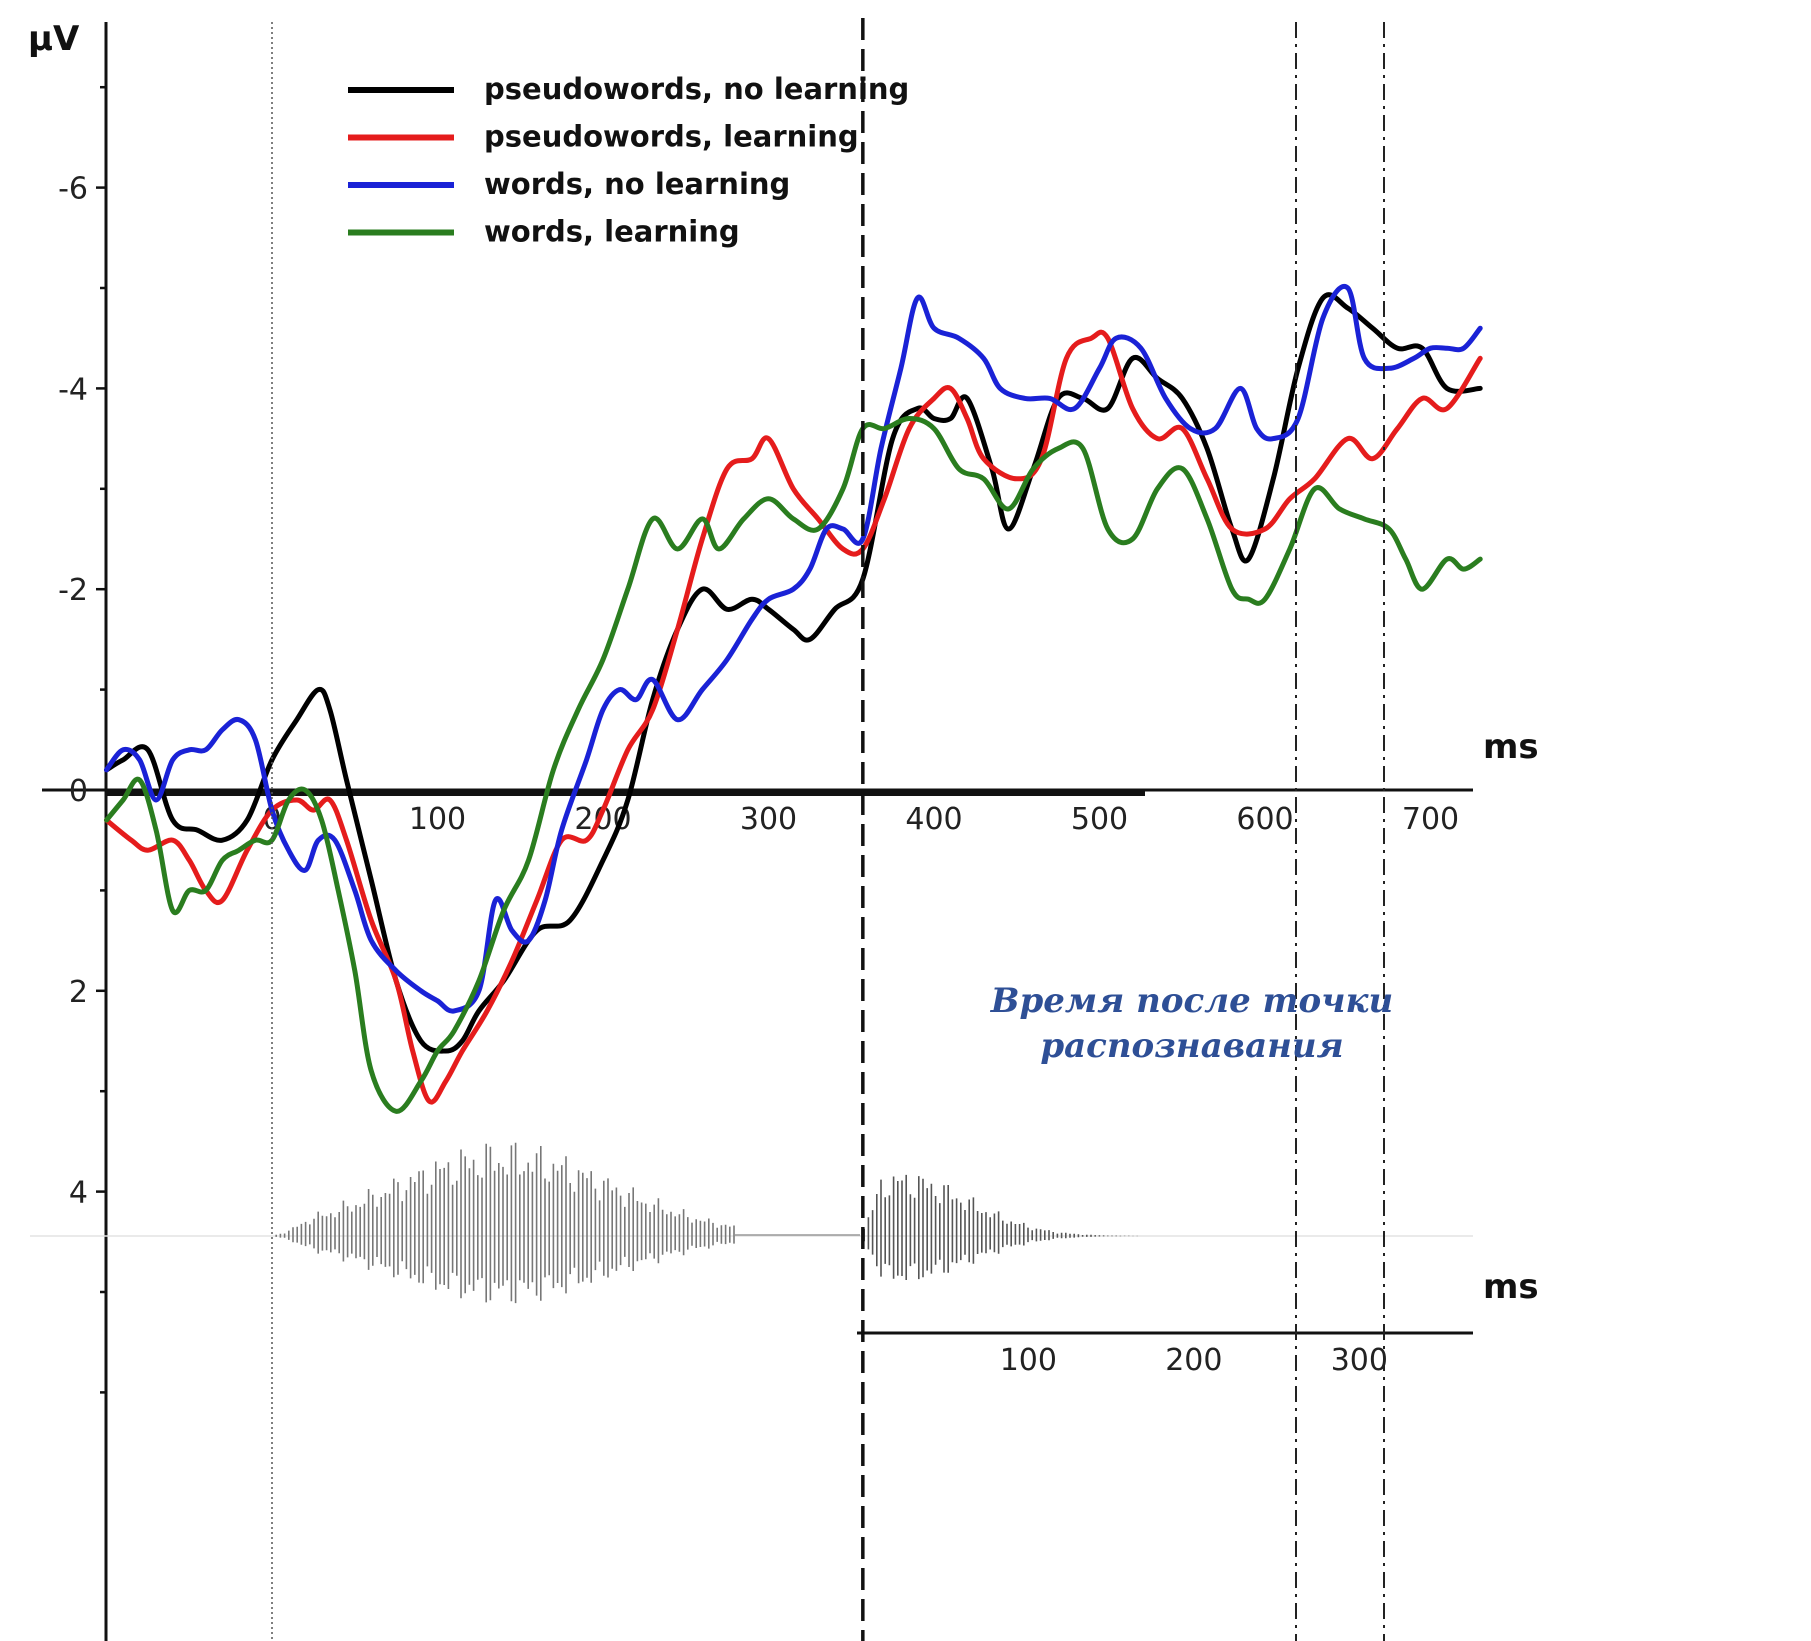  Describe the element at coordinates (671, 137) in the screenshot. I see `legend-label: pseudowords, learning` at that location.